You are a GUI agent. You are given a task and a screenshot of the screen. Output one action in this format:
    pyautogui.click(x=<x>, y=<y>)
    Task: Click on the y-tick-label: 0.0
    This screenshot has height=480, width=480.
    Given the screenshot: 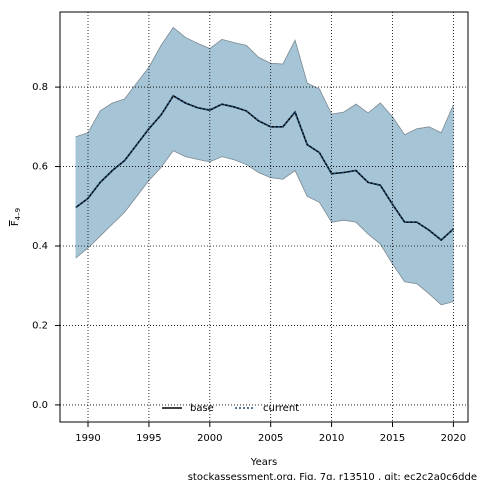 What is the action you would take?
    pyautogui.click(x=40, y=405)
    